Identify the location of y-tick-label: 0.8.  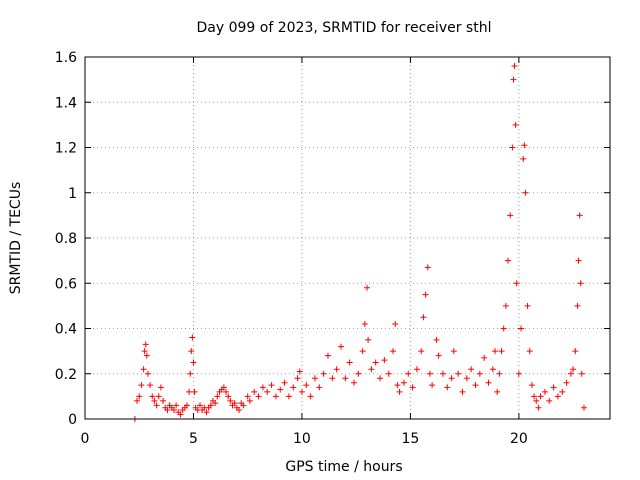
(66, 239).